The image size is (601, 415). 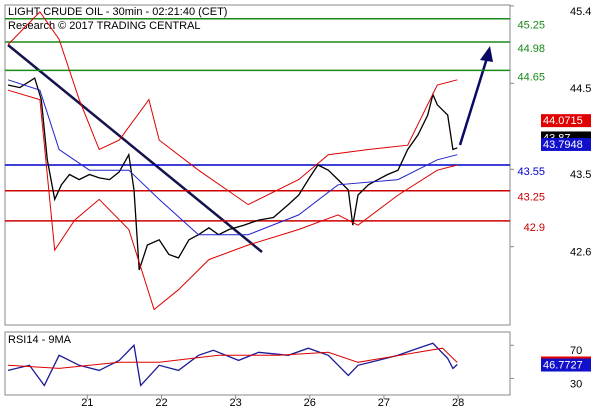 What do you see at coordinates (87, 403) in the screenshot?
I see `x-tick-label: 21` at bounding box center [87, 403].